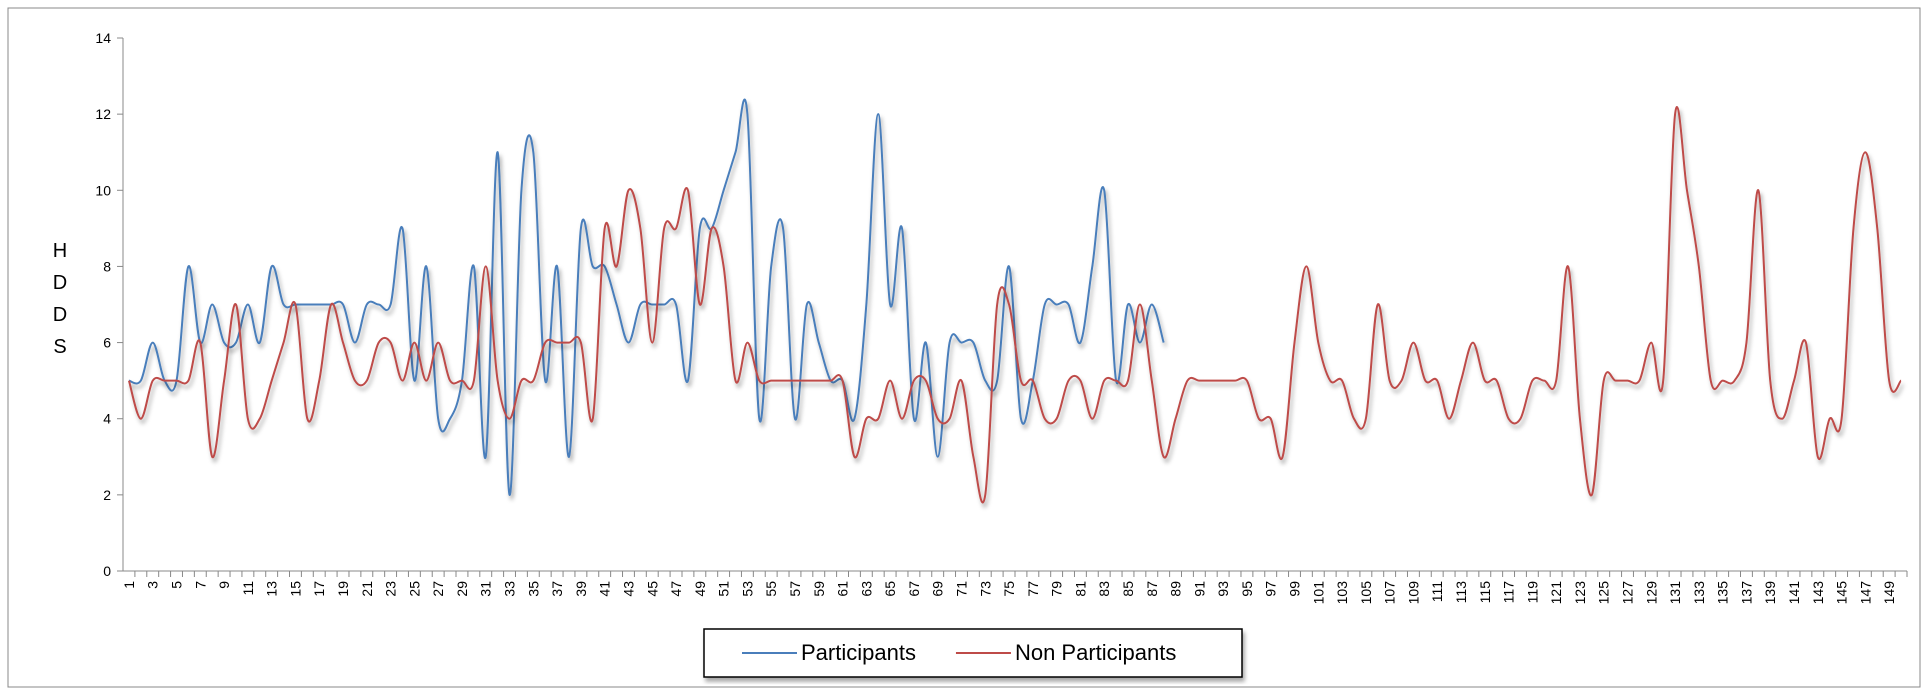 The height and width of the screenshot is (694, 1923). Describe the element at coordinates (1199, 589) in the screenshot. I see `x-tick-label: 91` at that location.